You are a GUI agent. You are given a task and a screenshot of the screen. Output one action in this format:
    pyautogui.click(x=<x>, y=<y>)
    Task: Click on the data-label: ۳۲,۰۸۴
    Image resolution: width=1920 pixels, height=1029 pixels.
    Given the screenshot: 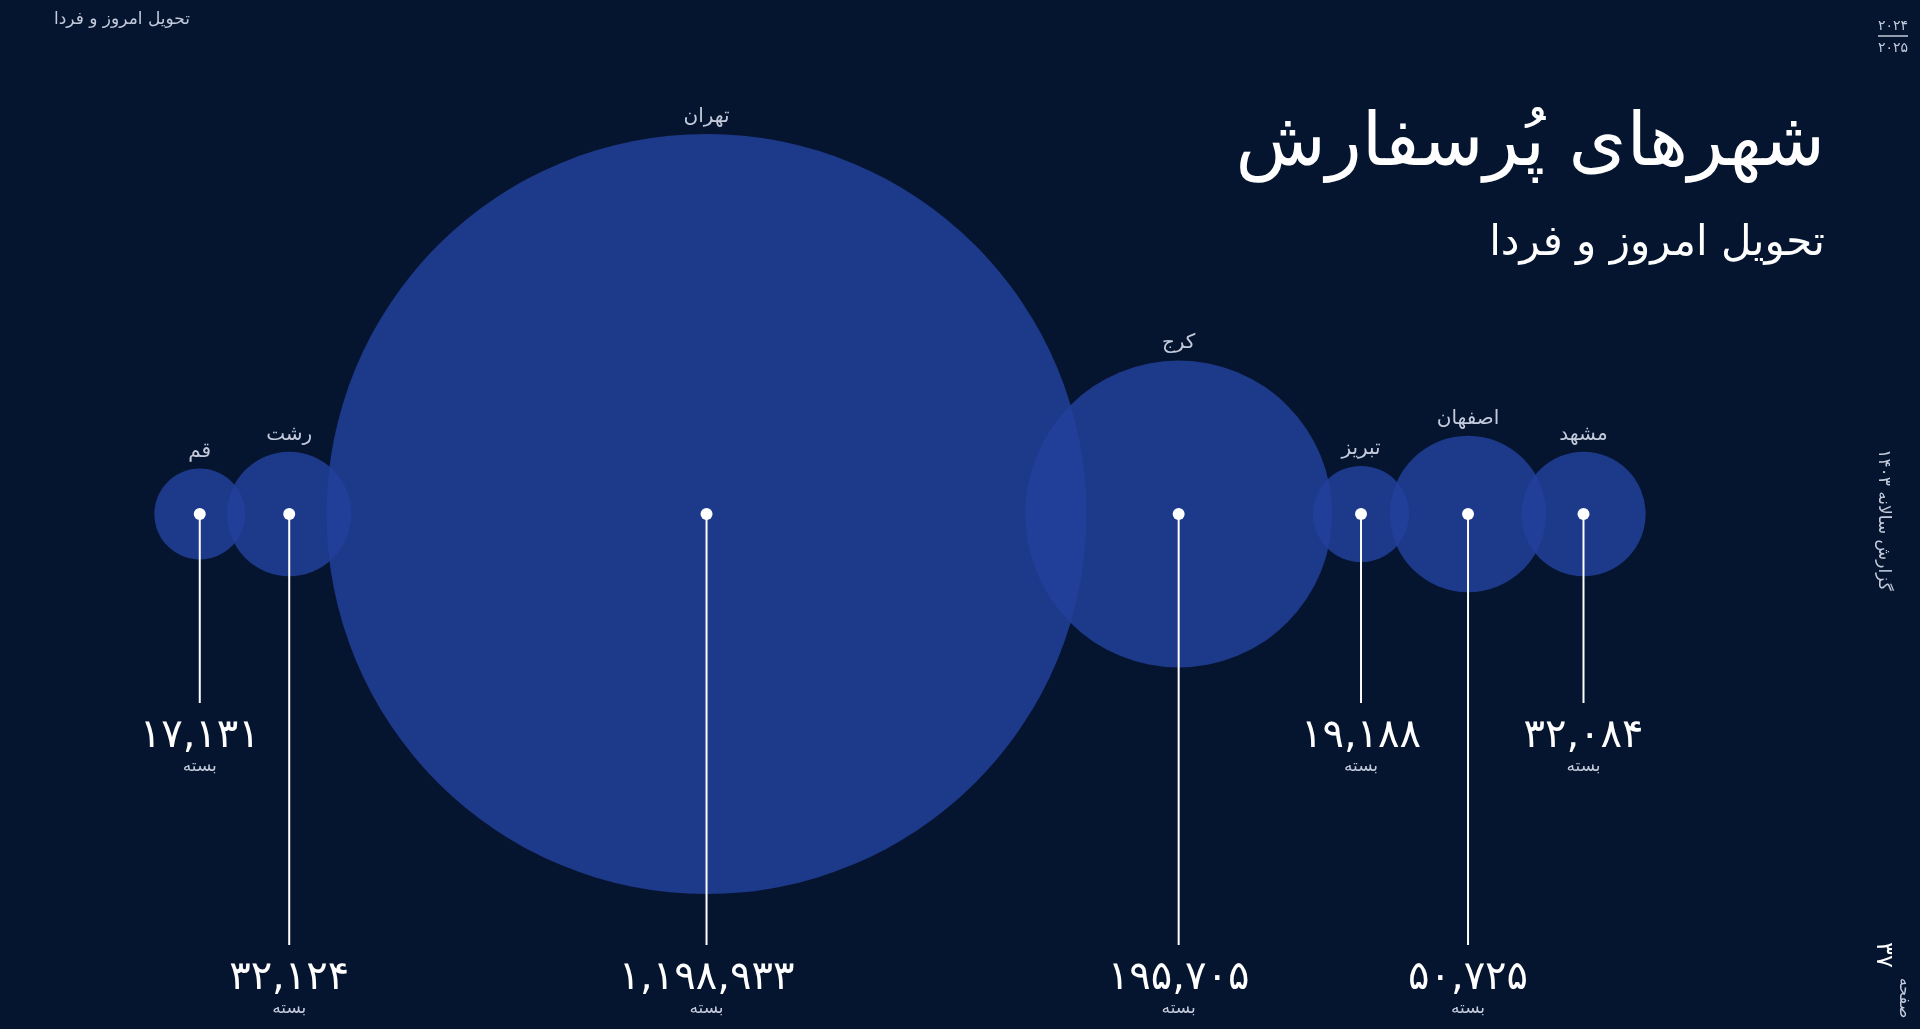 What is the action you would take?
    pyautogui.click(x=1583, y=733)
    